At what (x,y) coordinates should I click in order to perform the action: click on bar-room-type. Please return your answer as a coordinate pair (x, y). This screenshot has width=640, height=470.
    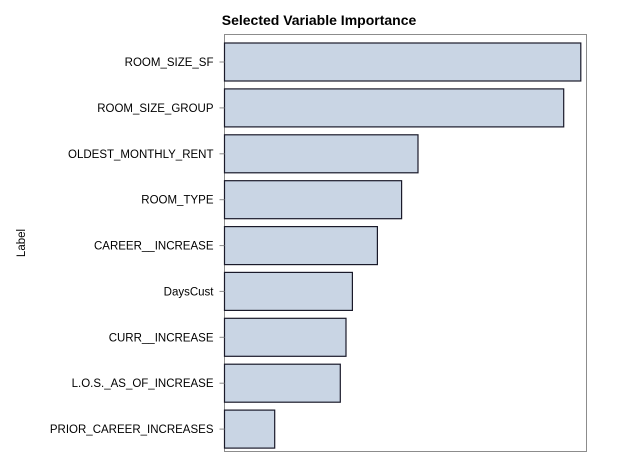
    Looking at the image, I should click on (313, 200).